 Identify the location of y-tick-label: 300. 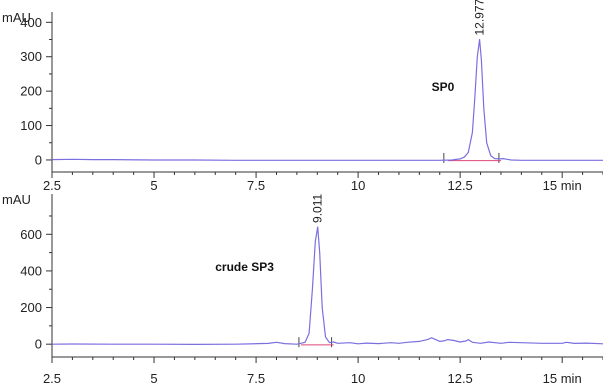
(31, 56).